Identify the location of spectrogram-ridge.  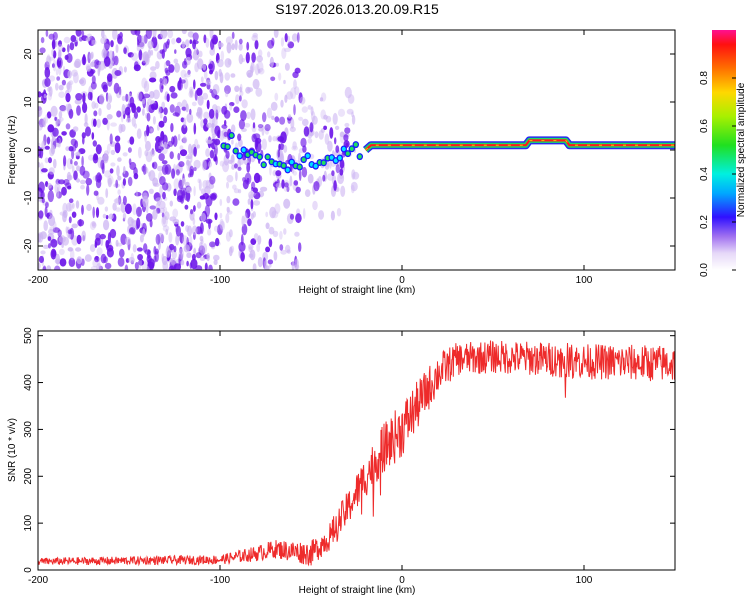
(447, 153).